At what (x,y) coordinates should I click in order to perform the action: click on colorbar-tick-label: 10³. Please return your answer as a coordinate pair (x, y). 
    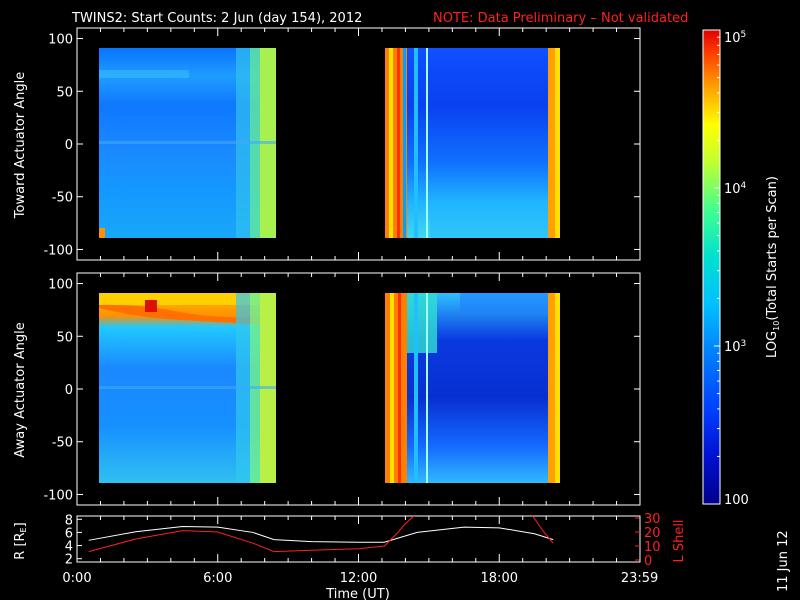
    Looking at the image, I should click on (735, 347).